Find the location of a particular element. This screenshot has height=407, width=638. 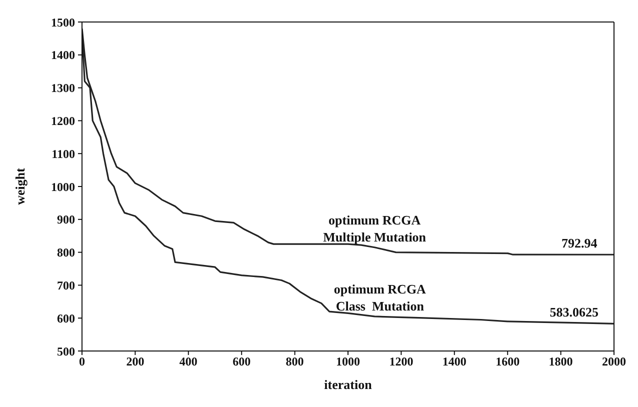

y-tick-label: 1200 is located at coordinates (63, 121).